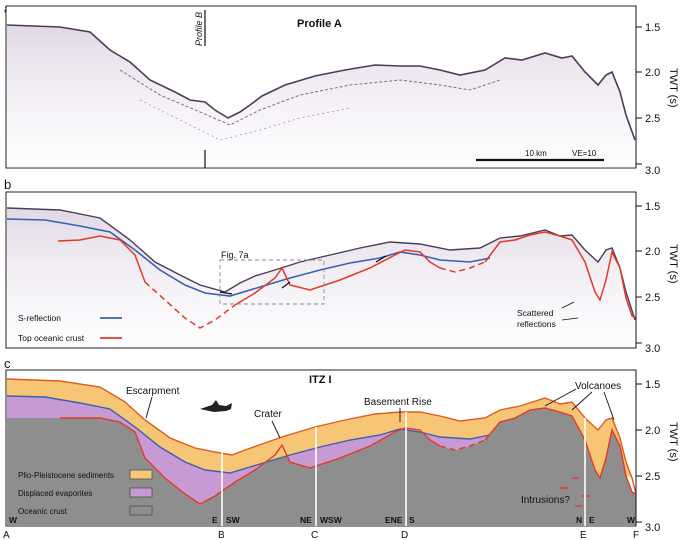  What do you see at coordinates (272, 282) in the screenshot?
I see `fig-7a-box` at bounding box center [272, 282].